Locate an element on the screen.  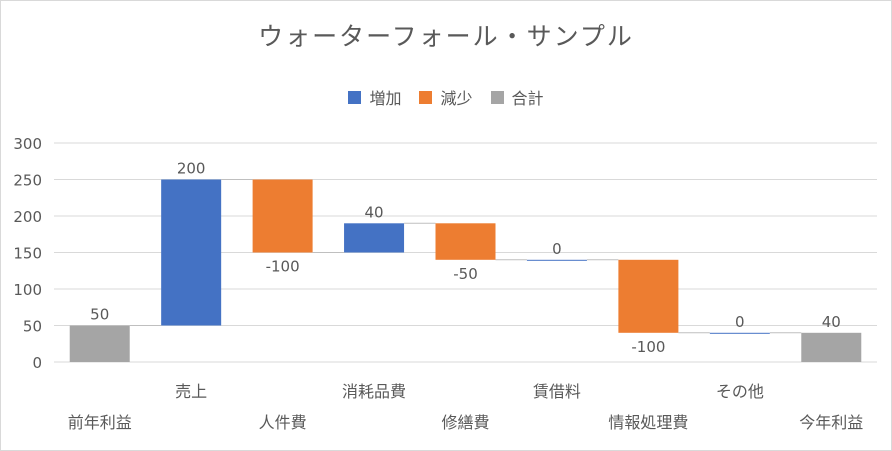
data-label: -50 is located at coordinates (465, 274).